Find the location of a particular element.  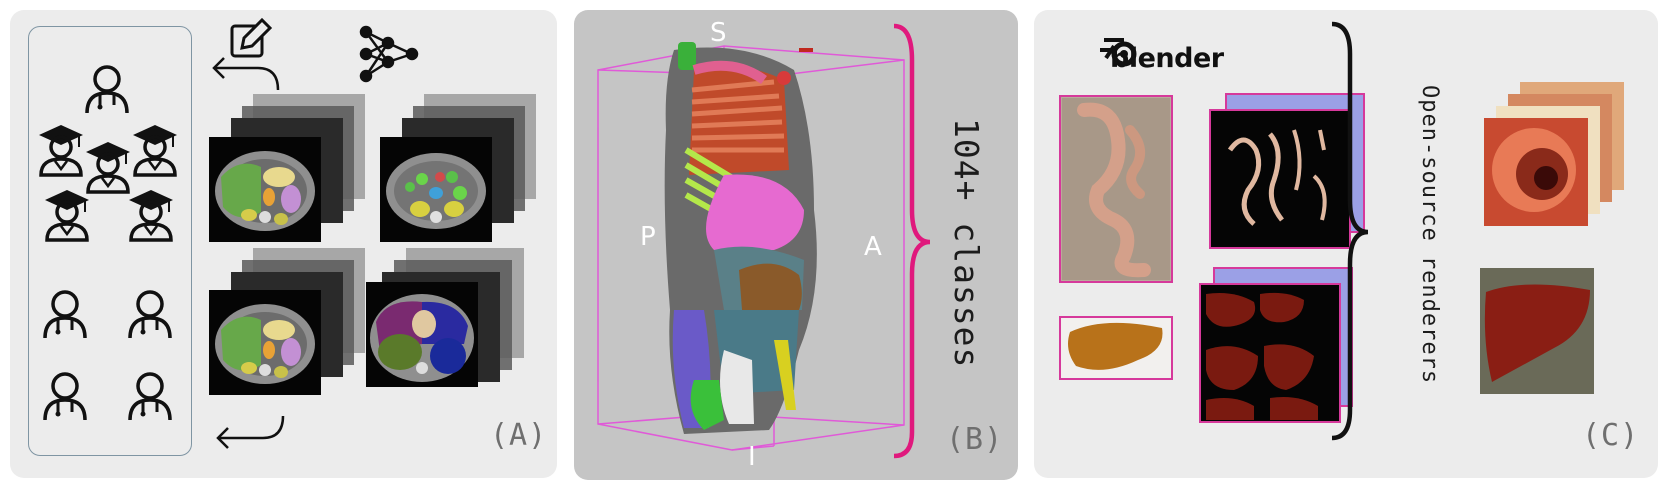

classes-brace is located at coordinates (912, 241).